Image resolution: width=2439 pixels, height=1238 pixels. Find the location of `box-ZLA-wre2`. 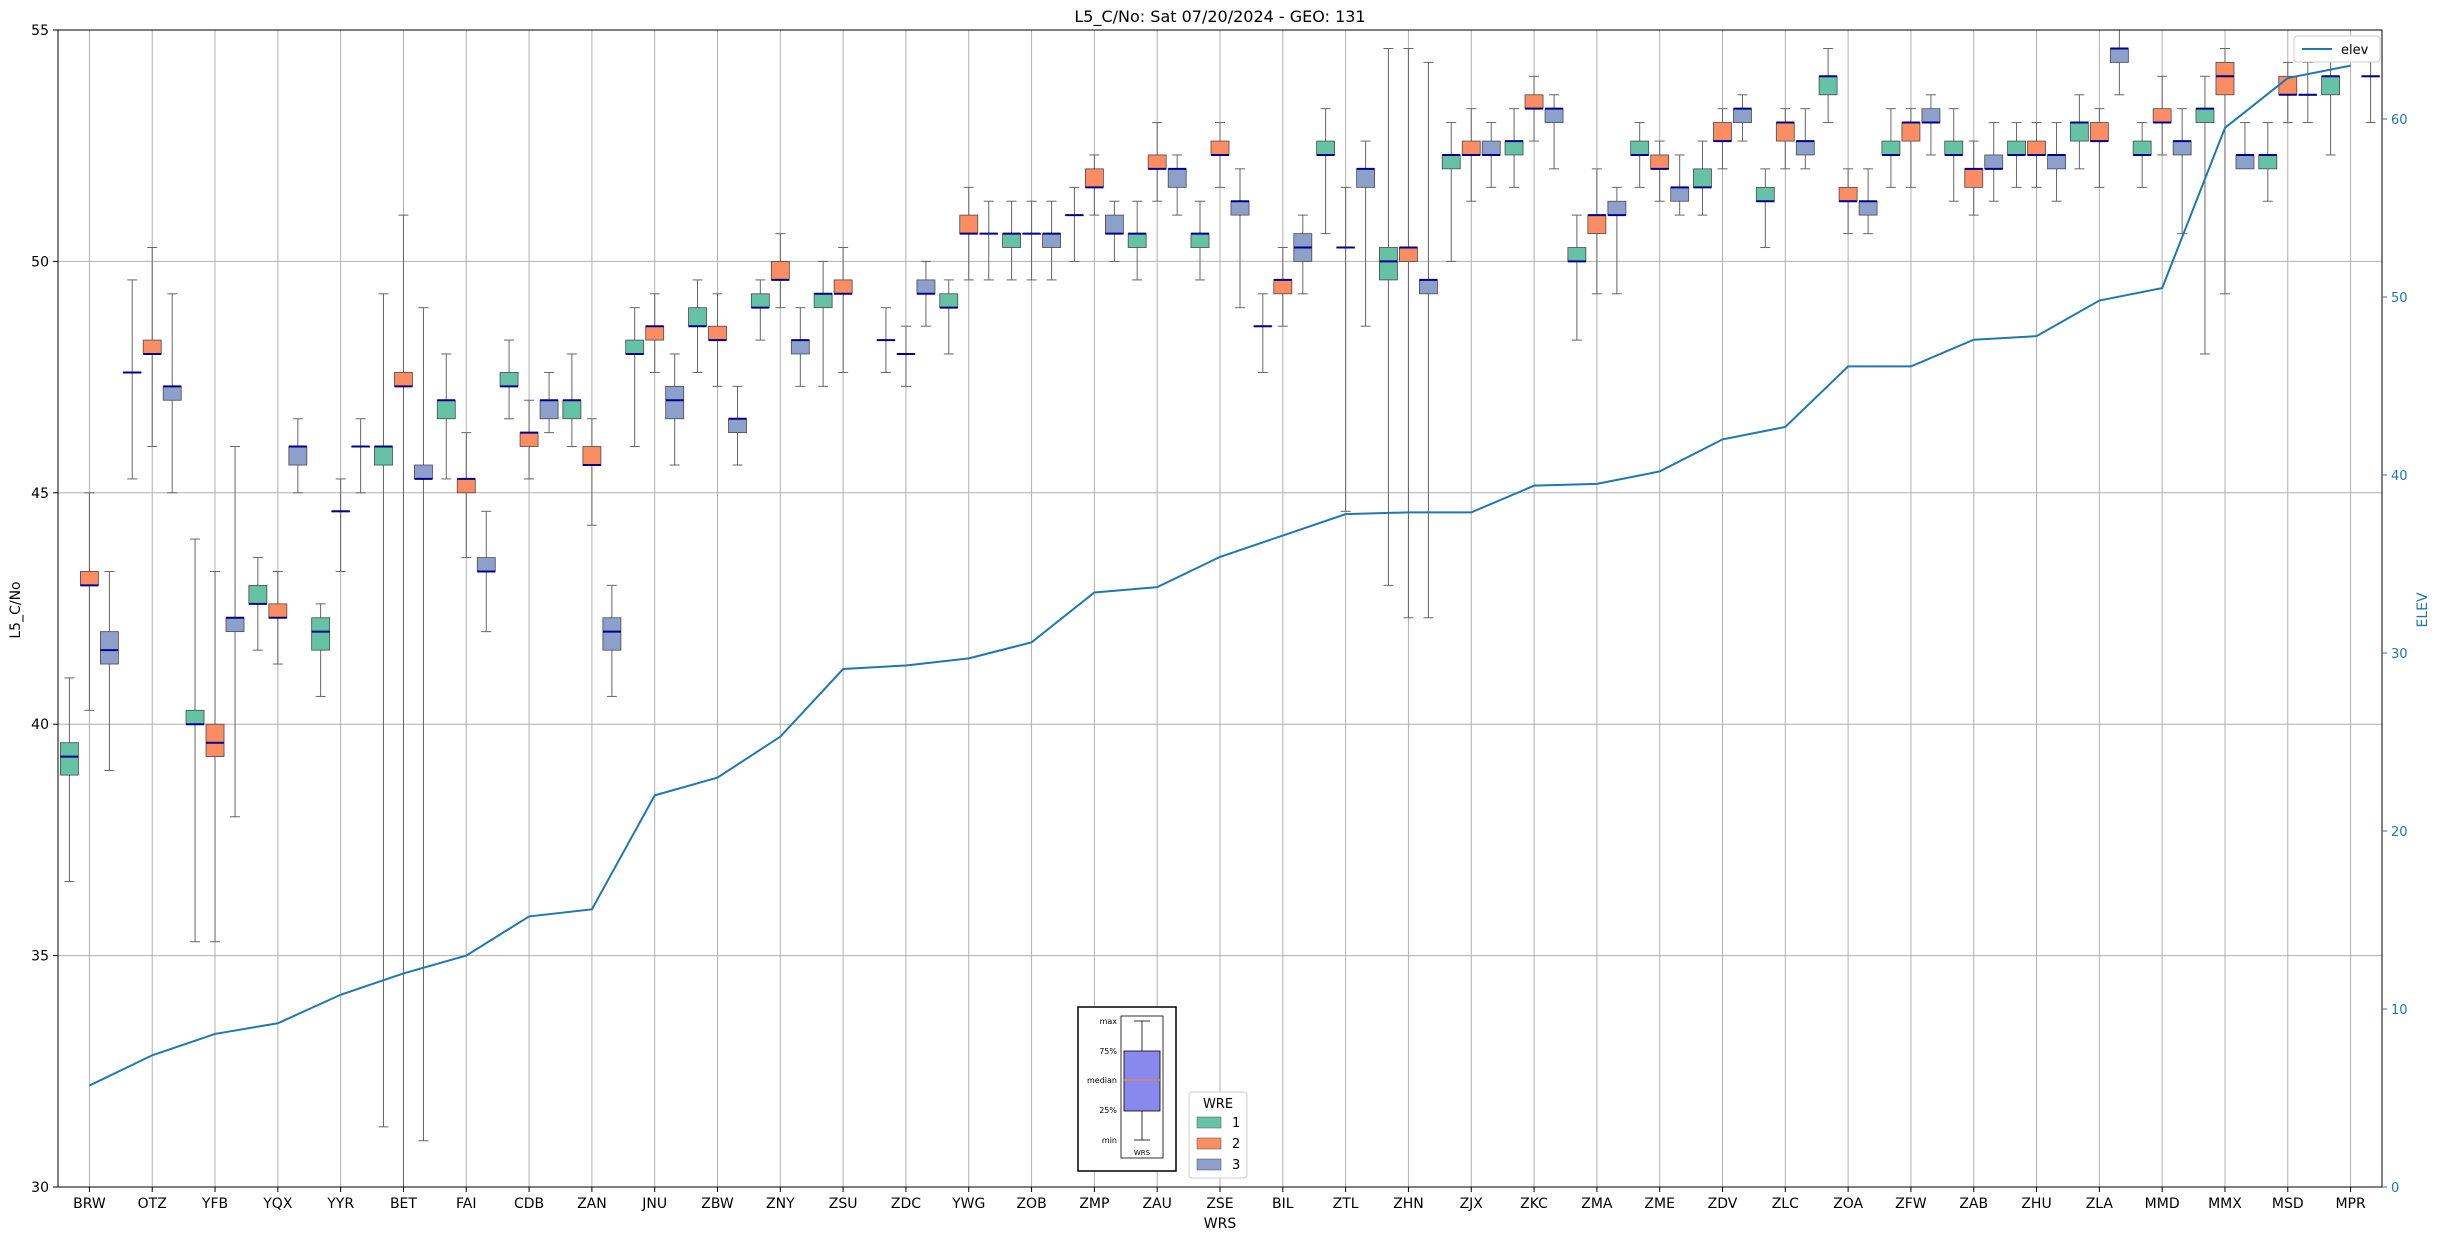

box-ZLA-wre2 is located at coordinates (2099, 148).